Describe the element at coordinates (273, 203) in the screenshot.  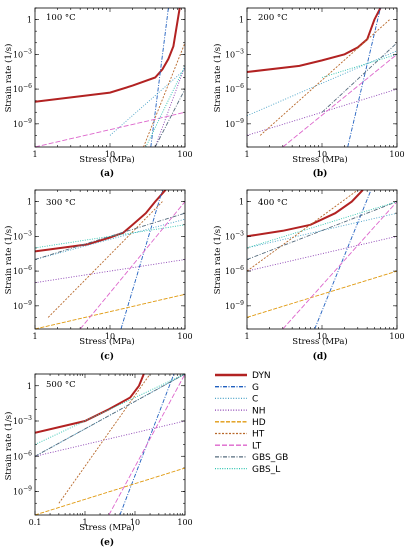
I see `panel-d-title: 400 °C` at that location.